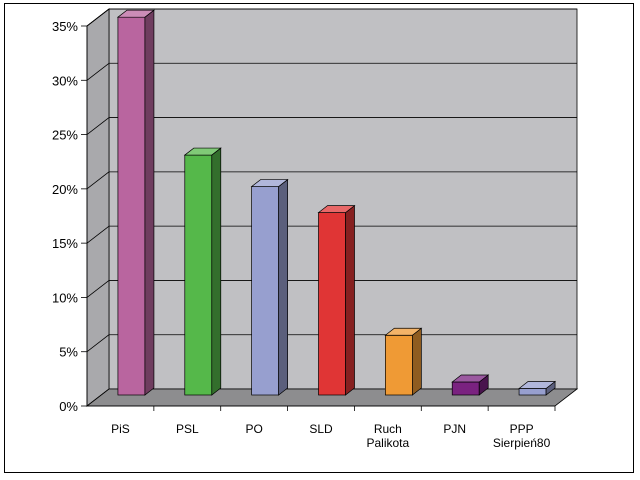  Describe the element at coordinates (321, 429) in the screenshot. I see `x-category-label: SLD` at that location.